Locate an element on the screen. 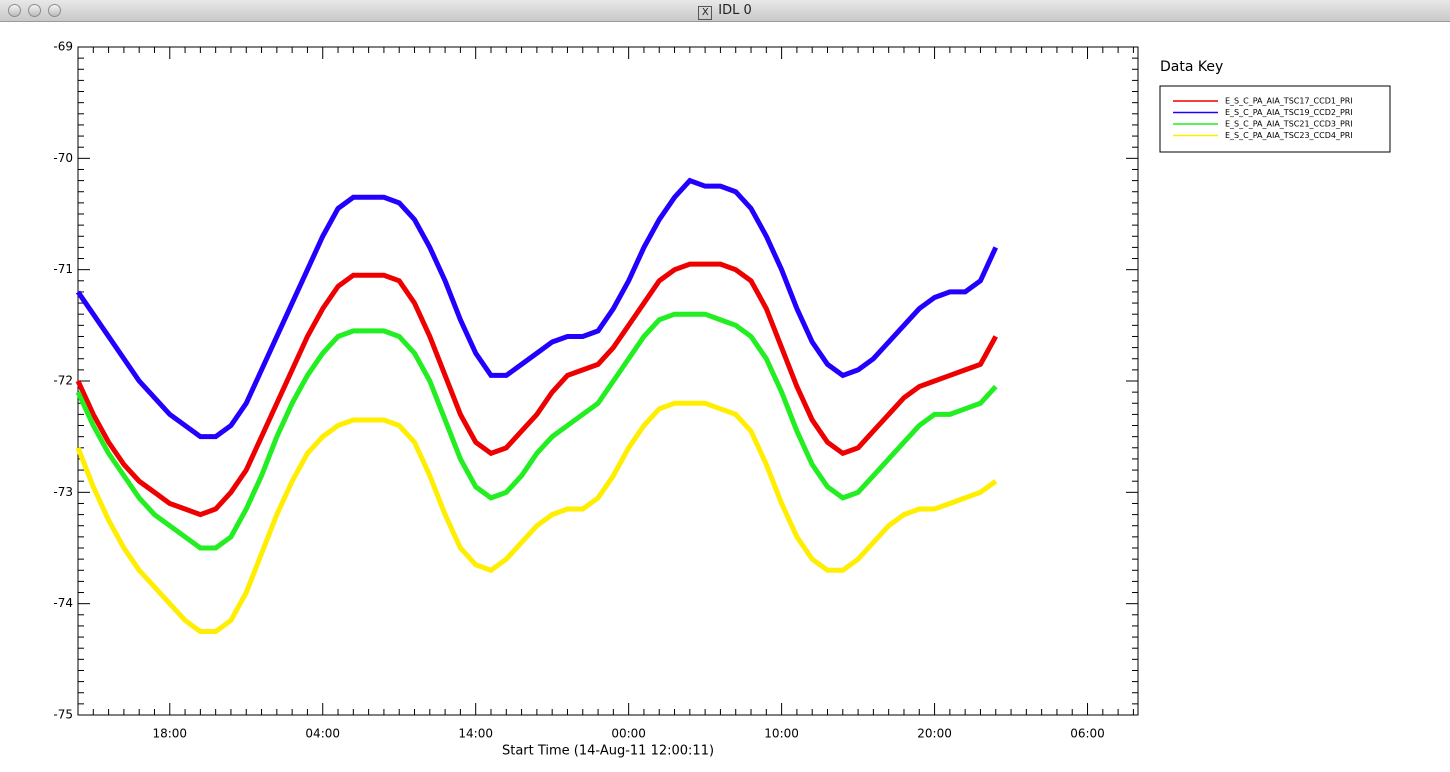  y-tick-label: -69 is located at coordinates (63, 47).